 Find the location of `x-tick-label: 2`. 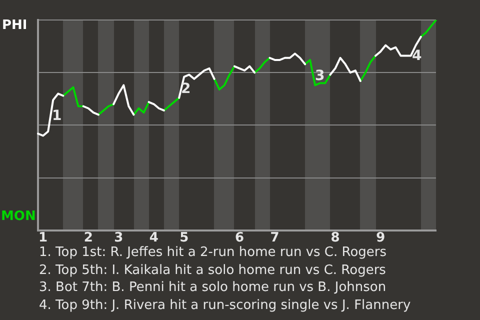

x-tick-label: 2 is located at coordinates (88, 238).